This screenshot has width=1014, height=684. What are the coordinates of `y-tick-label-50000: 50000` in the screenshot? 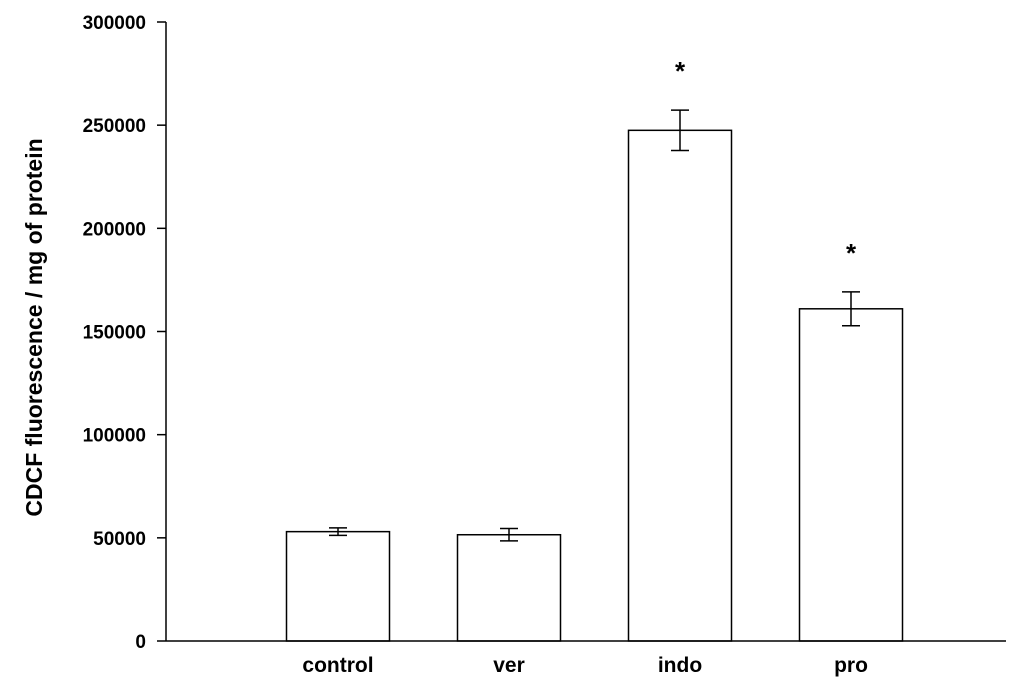 It's located at (119, 539).